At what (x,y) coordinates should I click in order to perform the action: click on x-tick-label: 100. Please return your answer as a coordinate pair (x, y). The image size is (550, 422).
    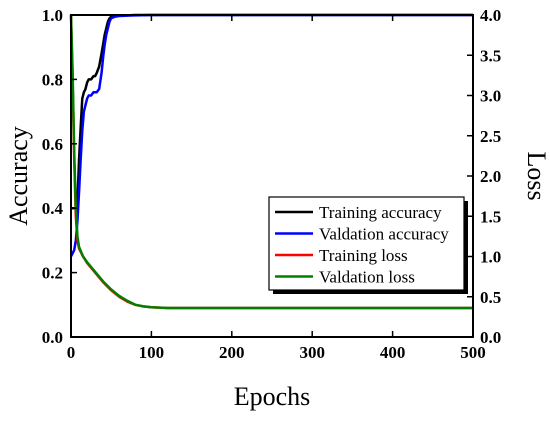
    Looking at the image, I should click on (152, 352).